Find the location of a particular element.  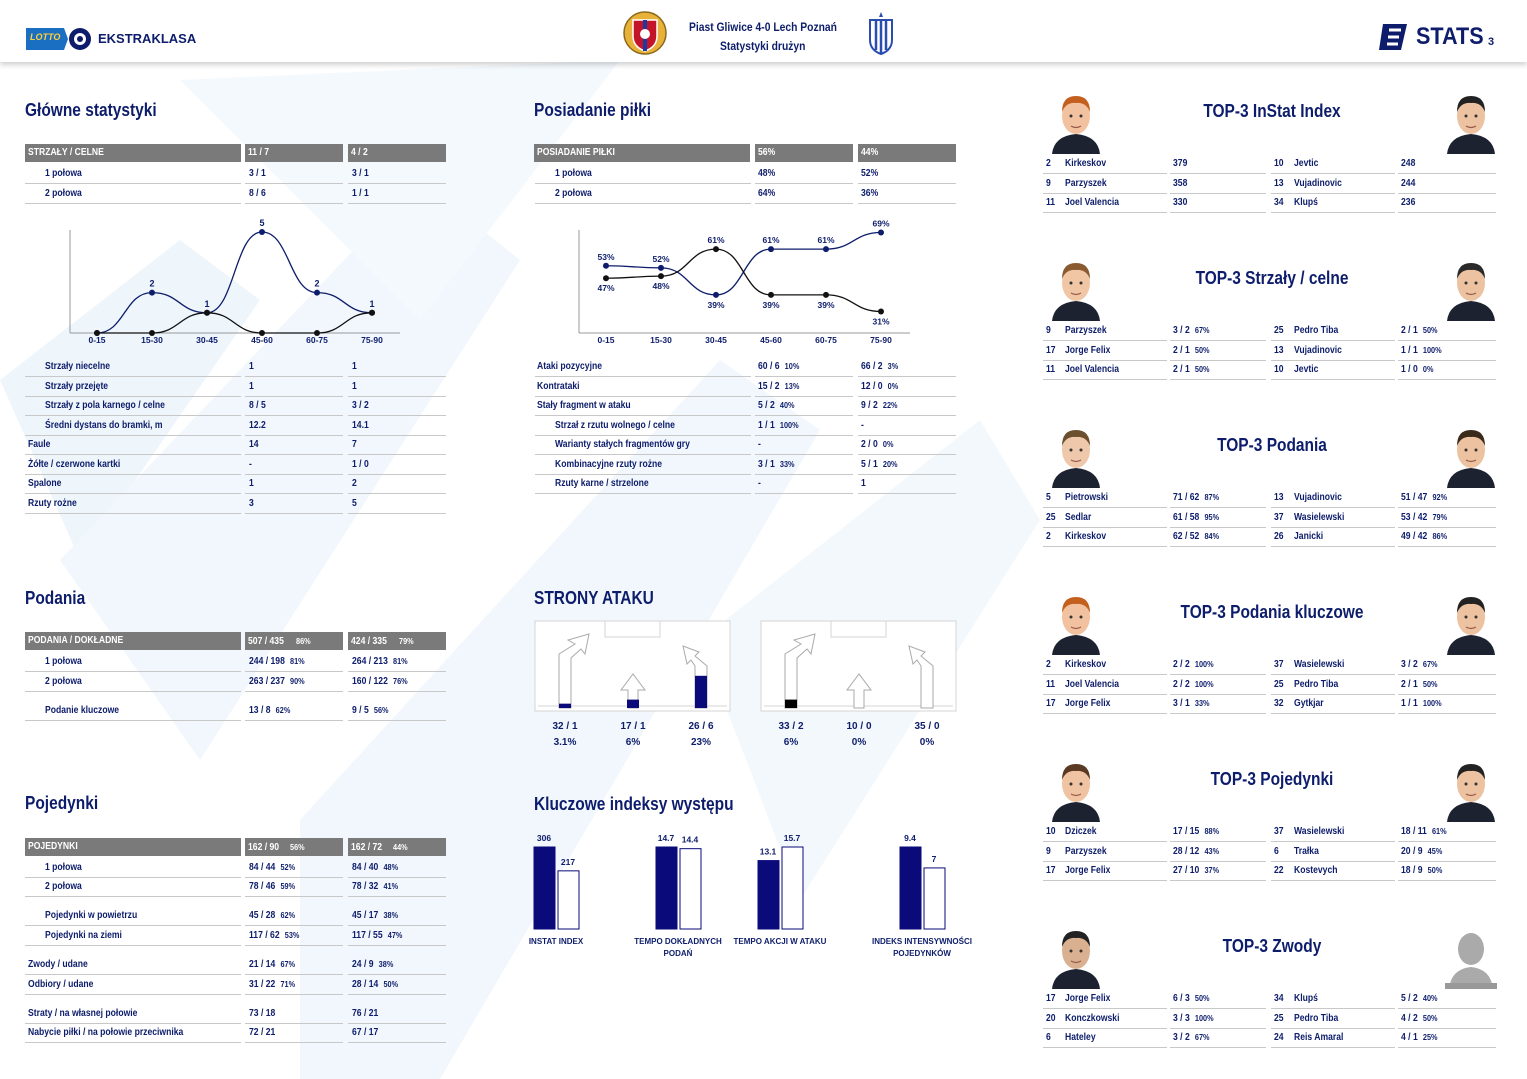

data-label: 61% is located at coordinates (825, 240).